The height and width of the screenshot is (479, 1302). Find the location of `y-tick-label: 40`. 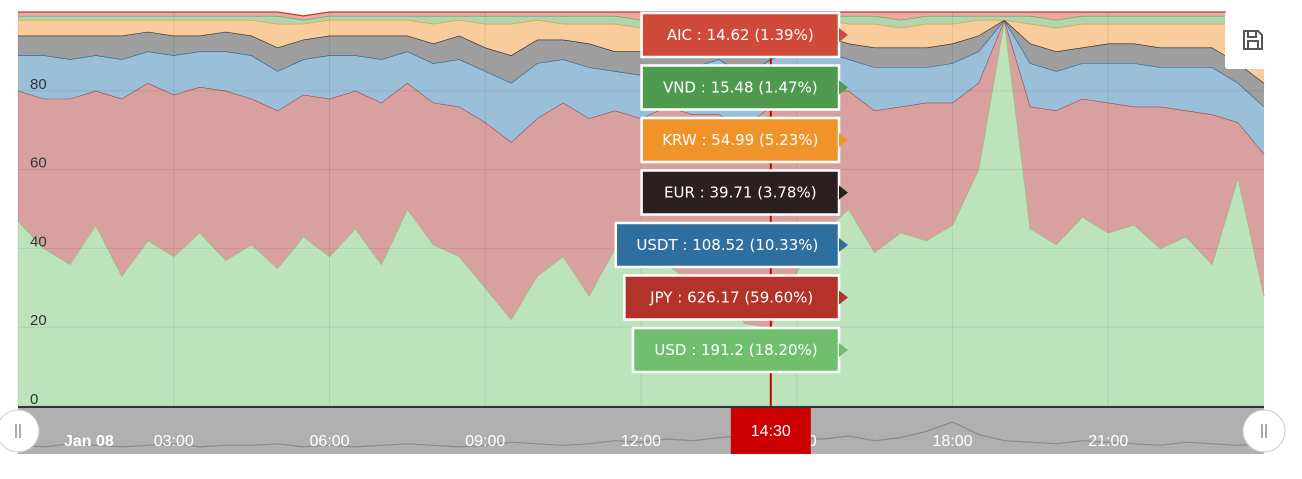

y-tick-label: 40 is located at coordinates (38, 241).